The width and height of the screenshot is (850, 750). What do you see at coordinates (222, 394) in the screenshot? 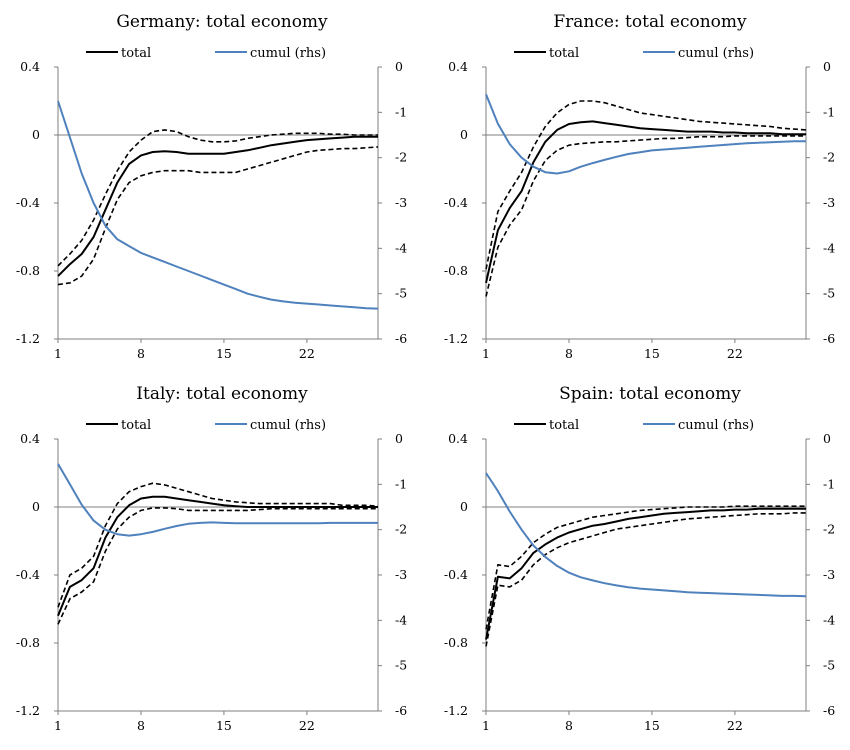
I see `chart-title: Italy: total economy` at bounding box center [222, 394].